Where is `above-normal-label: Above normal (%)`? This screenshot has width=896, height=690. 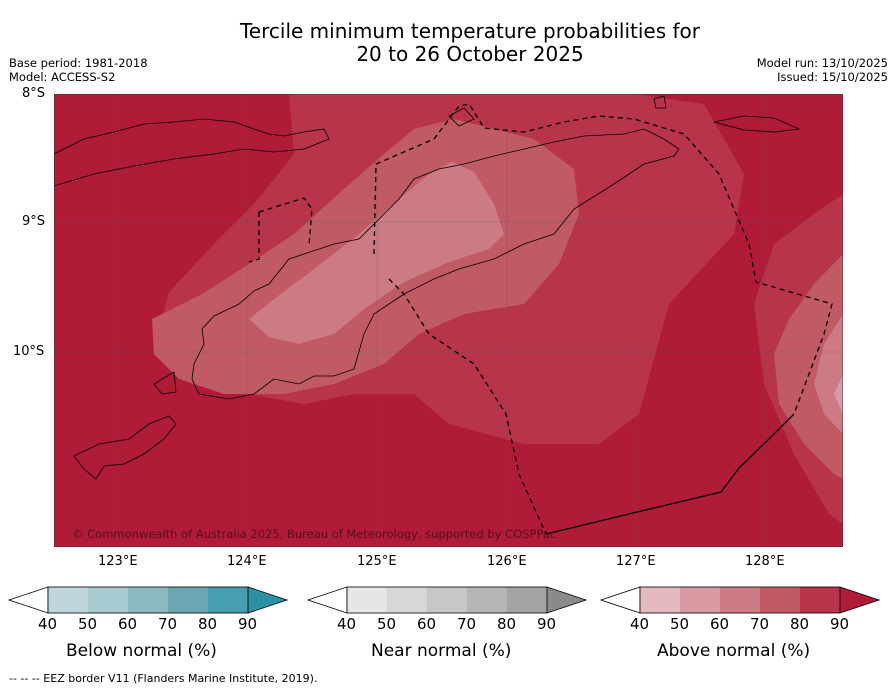
above-normal-label: Above normal (%) is located at coordinates (734, 651).